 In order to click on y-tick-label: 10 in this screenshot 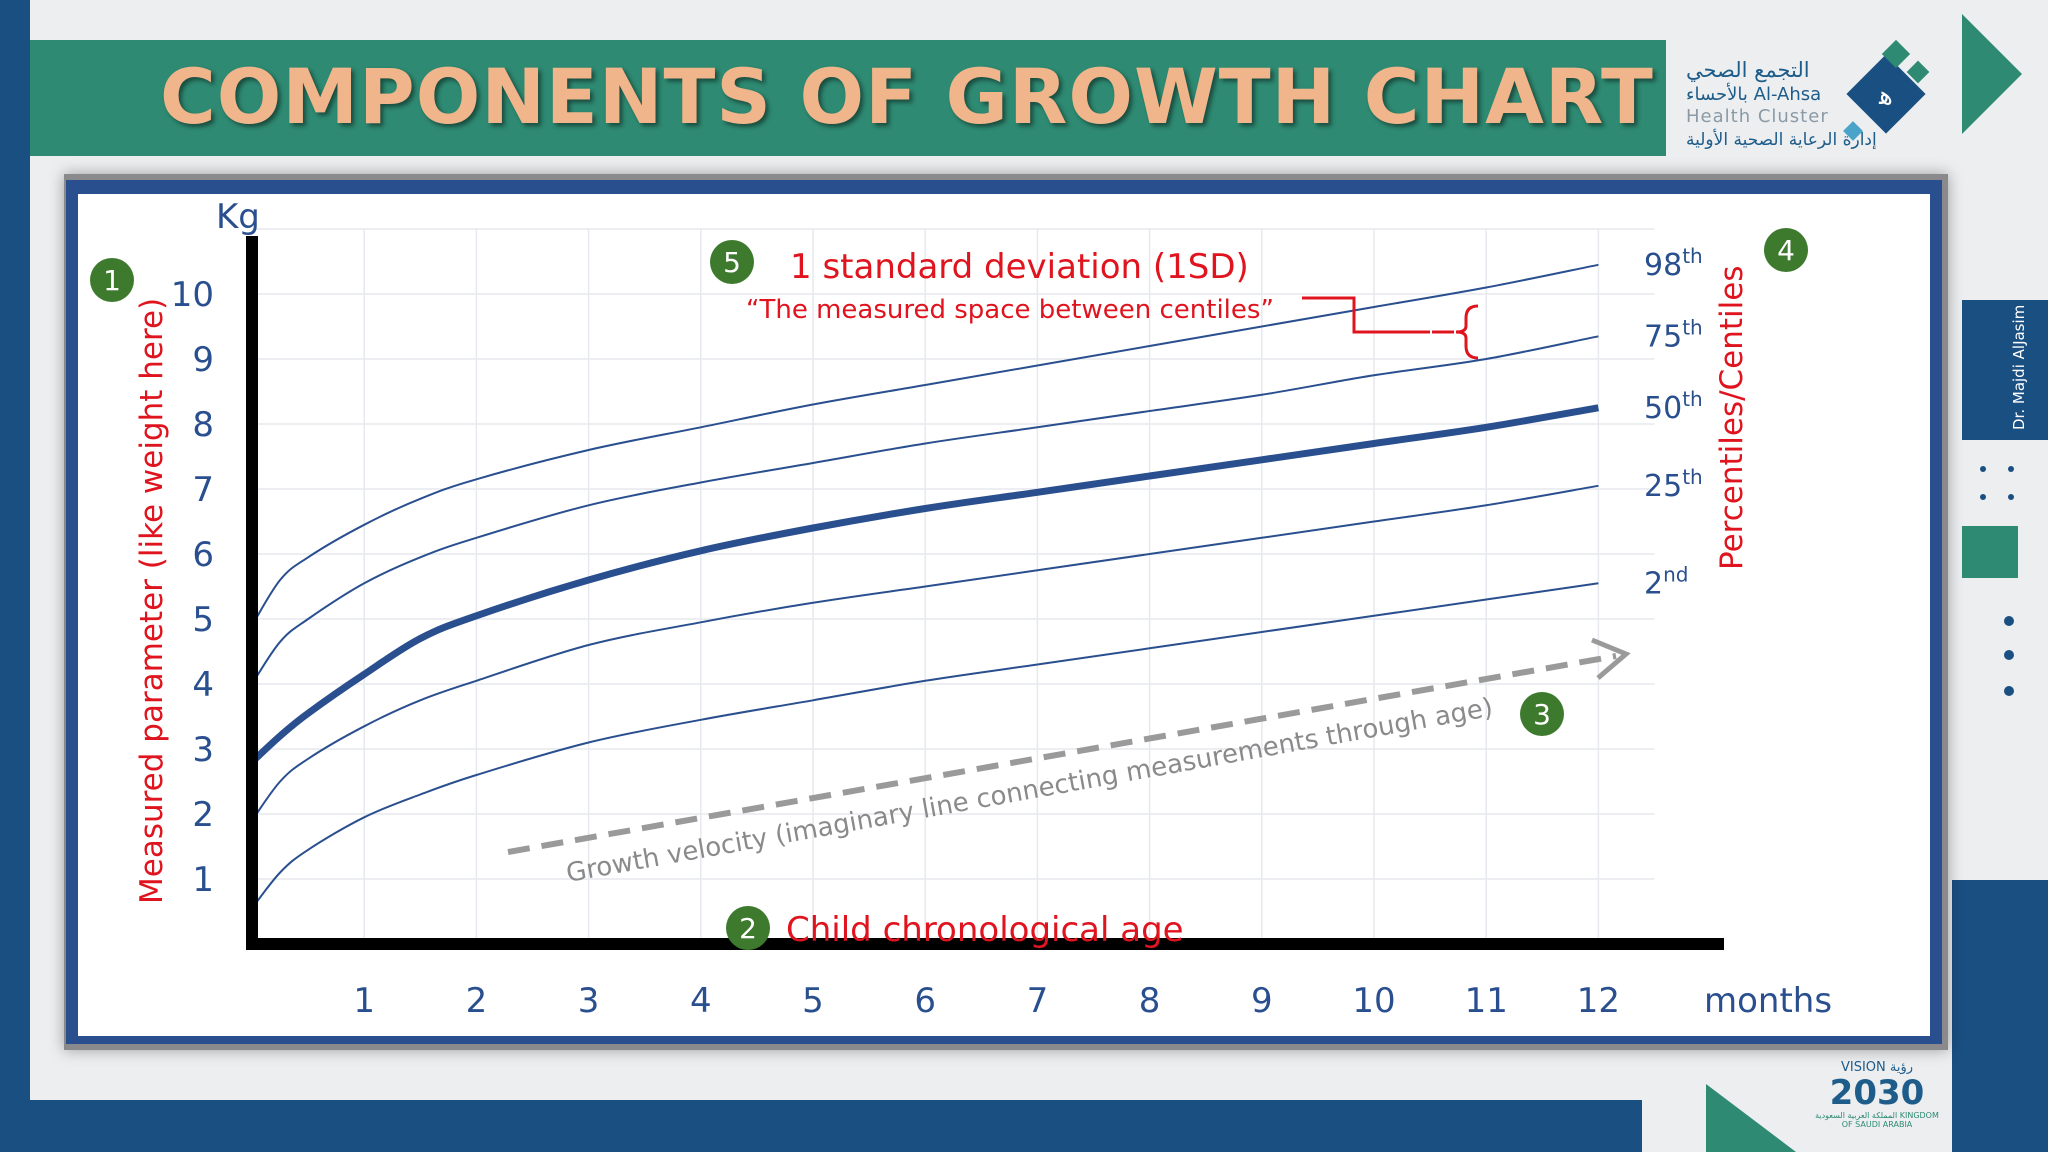, I will do `click(192, 295)`.